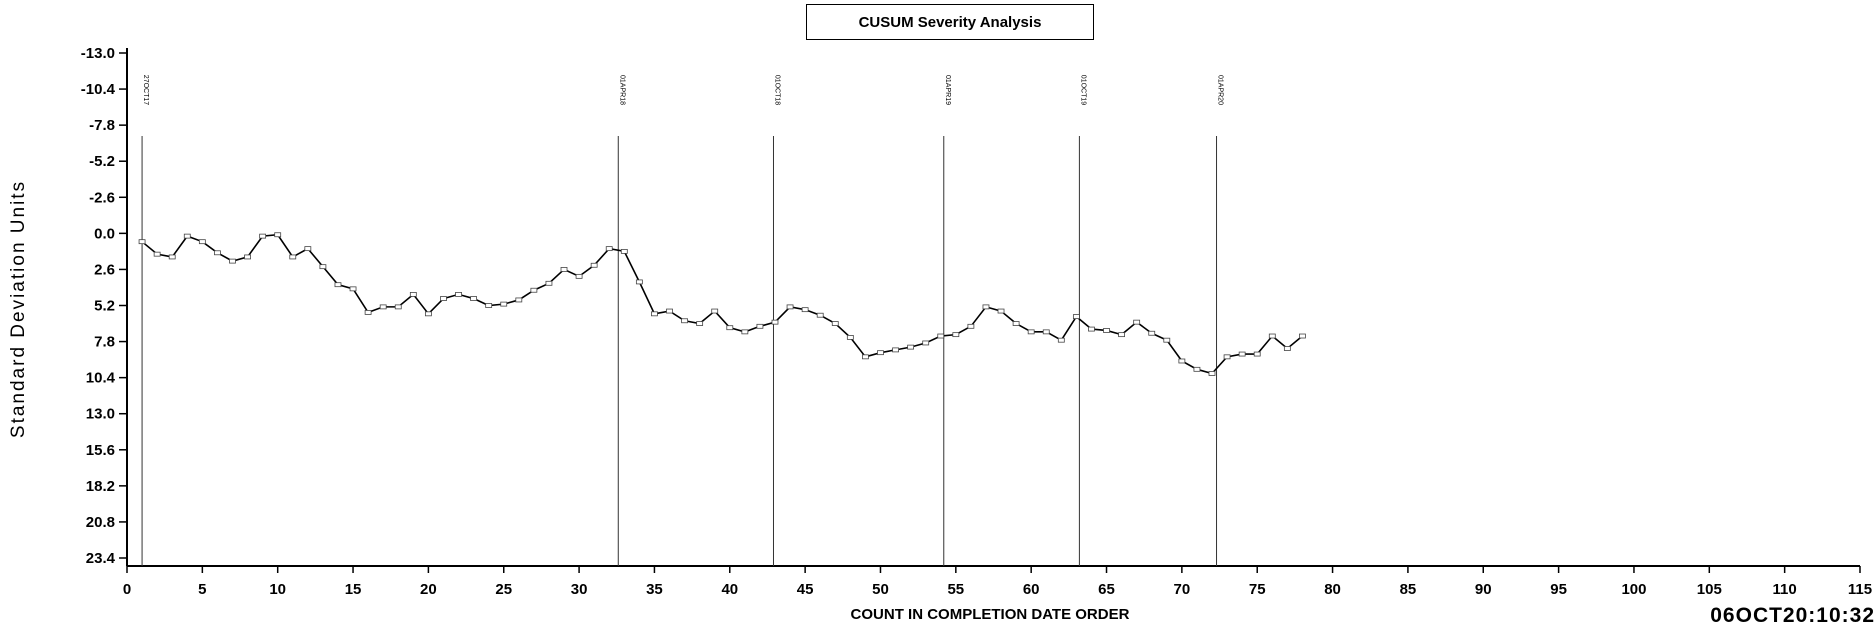 Image resolution: width=1875 pixels, height=634 pixels. Describe the element at coordinates (990, 614) in the screenshot. I see `x-axis-label: COUNT IN COMPLETION DATE ORDER` at that location.